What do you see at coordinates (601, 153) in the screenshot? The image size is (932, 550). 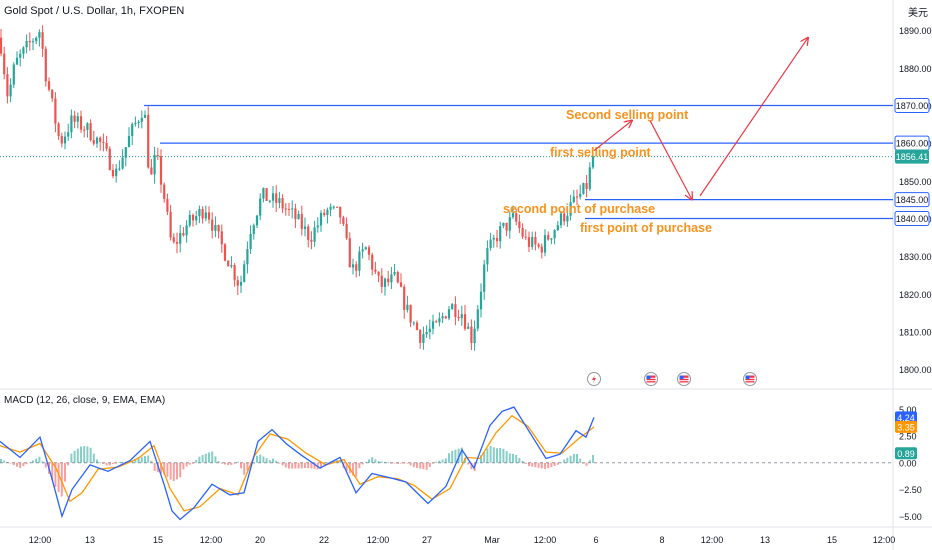 I see `annotation-label: first selling point` at bounding box center [601, 153].